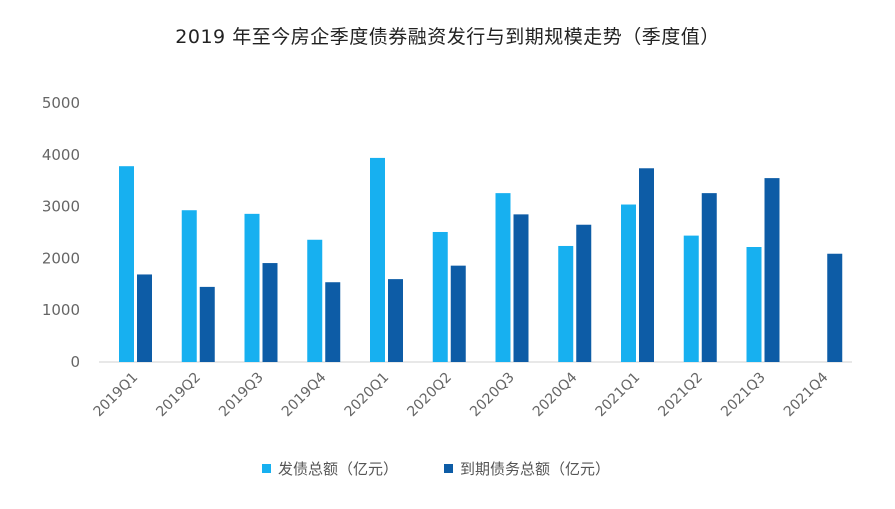  What do you see at coordinates (535, 468) in the screenshot?
I see `legend-label-maturity: 到期债务总额（亿元）` at bounding box center [535, 468].